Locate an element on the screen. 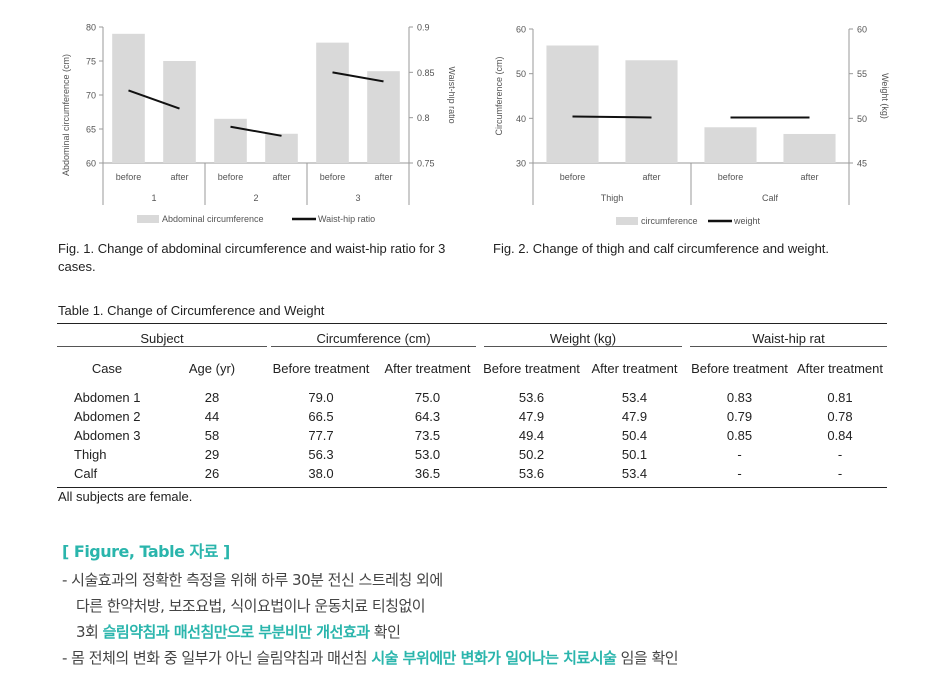 The width and height of the screenshot is (940, 688). cell-age: 26 is located at coordinates (212, 473).